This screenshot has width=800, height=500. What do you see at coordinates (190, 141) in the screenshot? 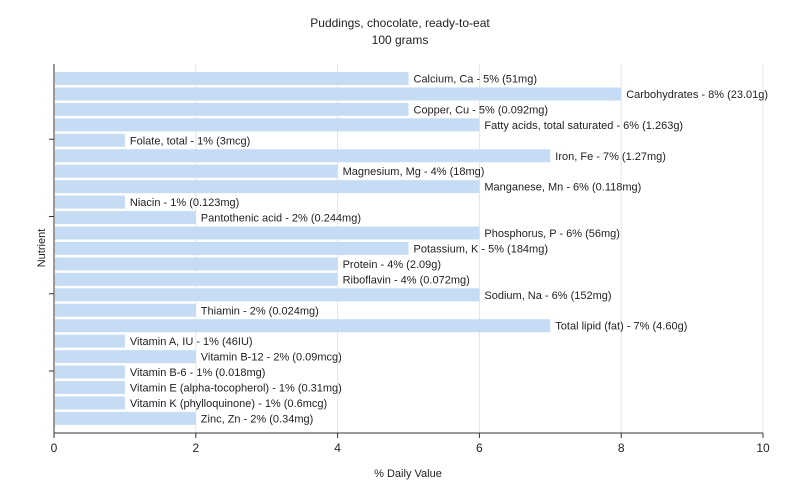
I see `bar-label: Folate, total - 1% (3mcg)` at bounding box center [190, 141].